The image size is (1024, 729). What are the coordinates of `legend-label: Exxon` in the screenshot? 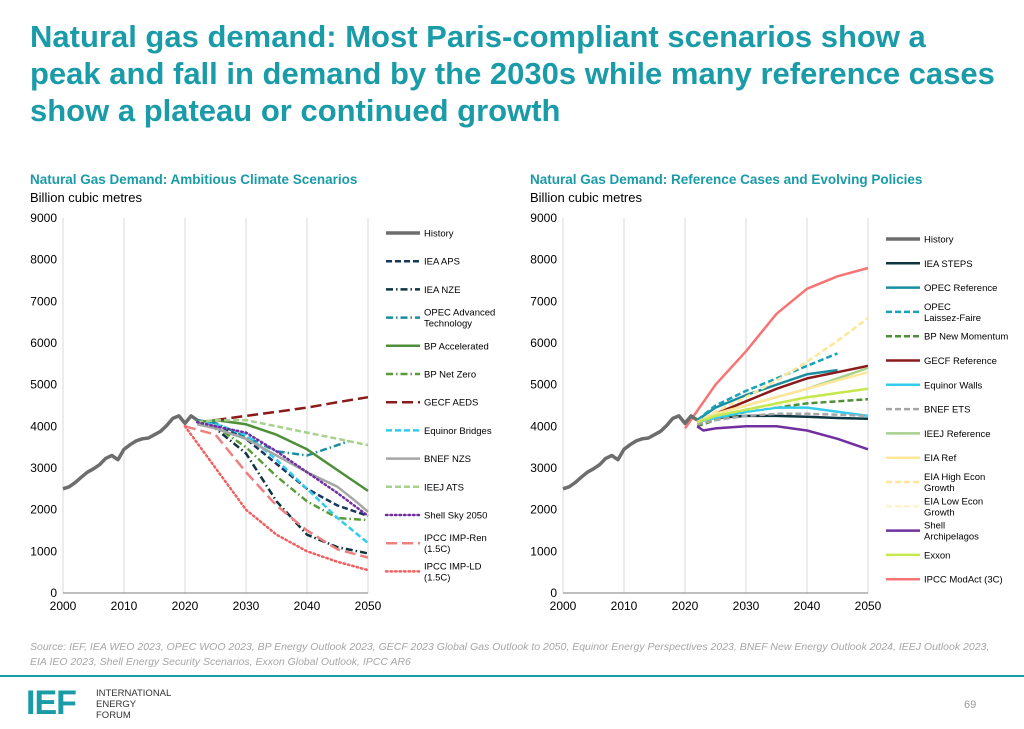 It's located at (937, 555).